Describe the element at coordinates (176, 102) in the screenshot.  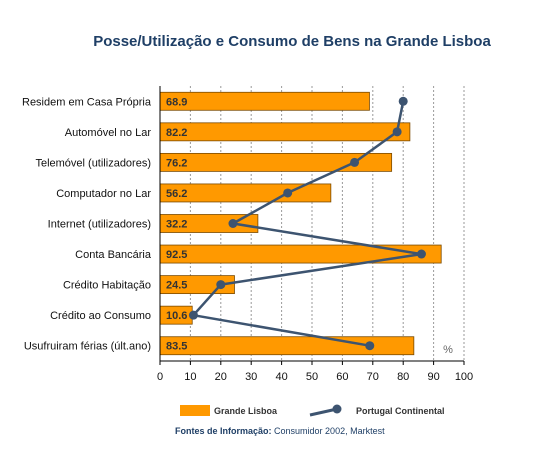
I see `bar-value-label: 68.9` at that location.